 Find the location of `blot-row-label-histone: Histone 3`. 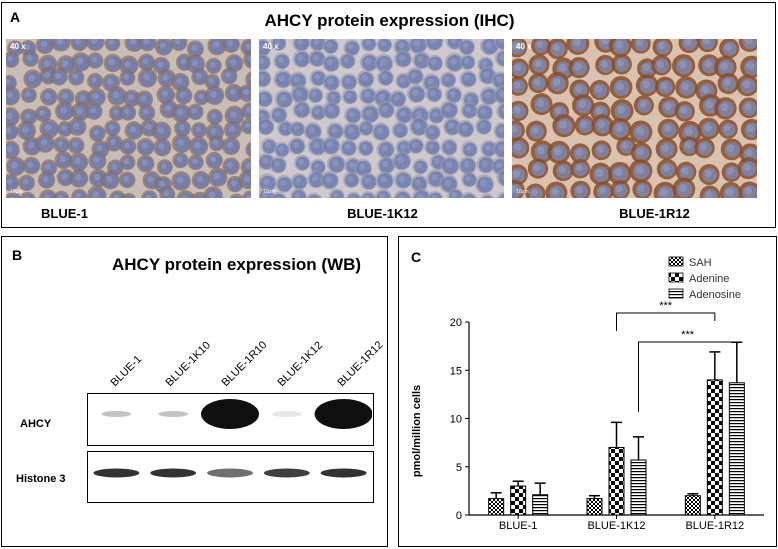

blot-row-label-histone: Histone 3 is located at coordinates (41, 479).